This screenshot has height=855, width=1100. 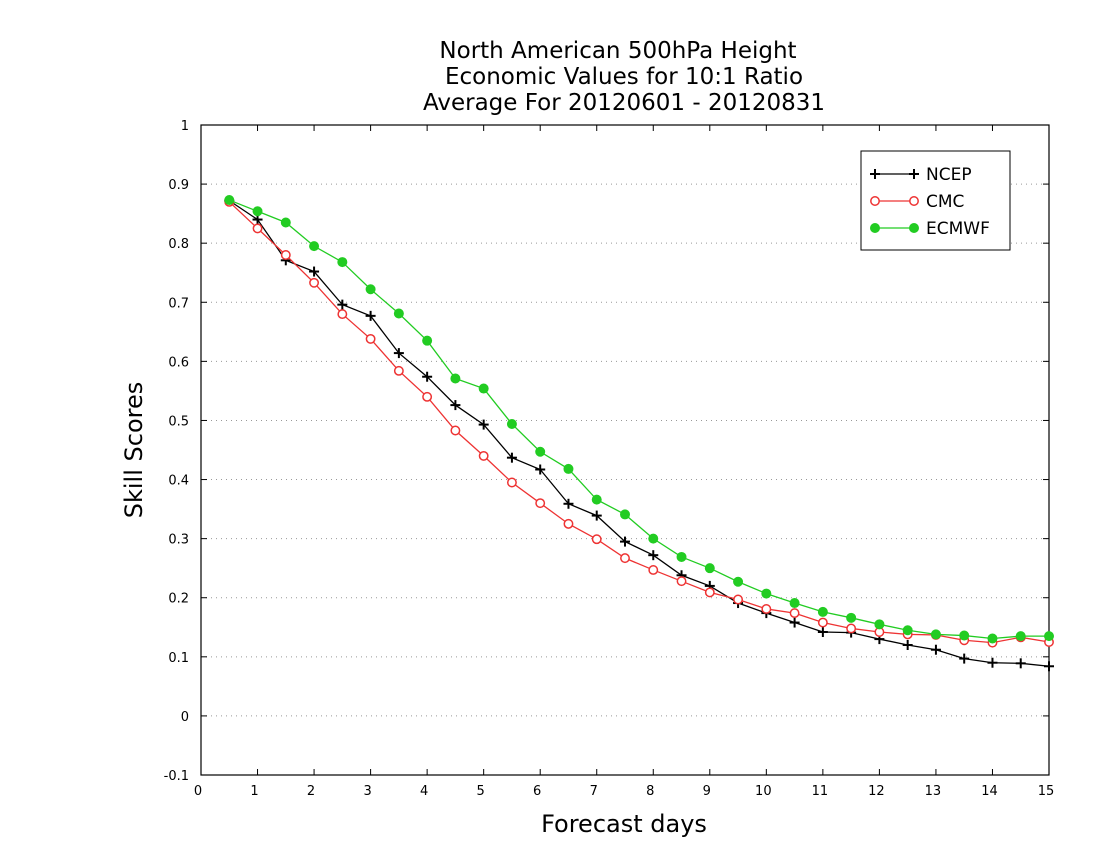 I want to click on legend-marker-ncep, so click(x=875, y=174).